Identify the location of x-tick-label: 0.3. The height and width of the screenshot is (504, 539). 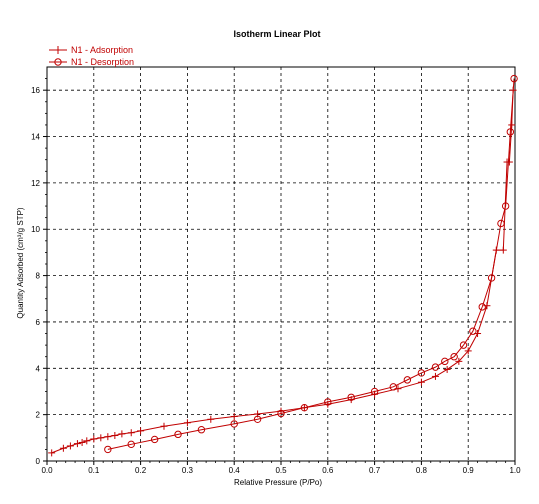
(188, 470).